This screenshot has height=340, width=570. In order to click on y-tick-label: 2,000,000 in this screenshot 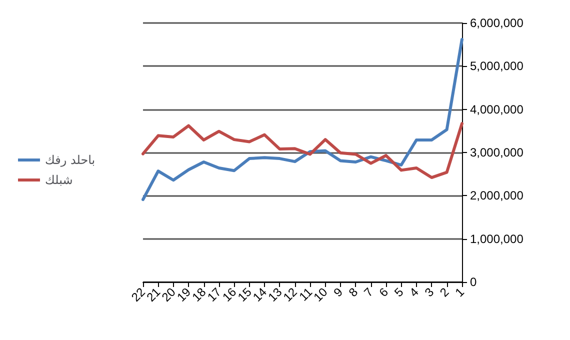, I will do `click(497, 195)`.